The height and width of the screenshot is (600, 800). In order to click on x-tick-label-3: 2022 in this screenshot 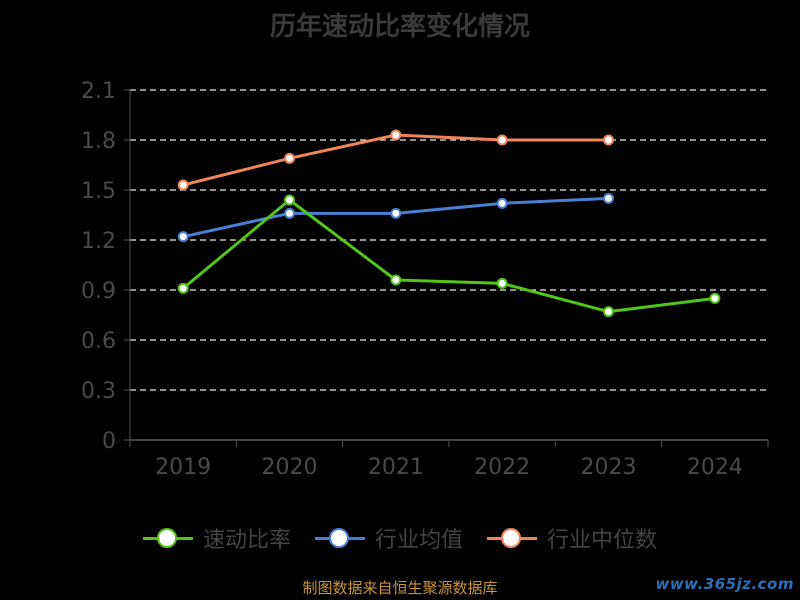, I will do `click(502, 467)`.